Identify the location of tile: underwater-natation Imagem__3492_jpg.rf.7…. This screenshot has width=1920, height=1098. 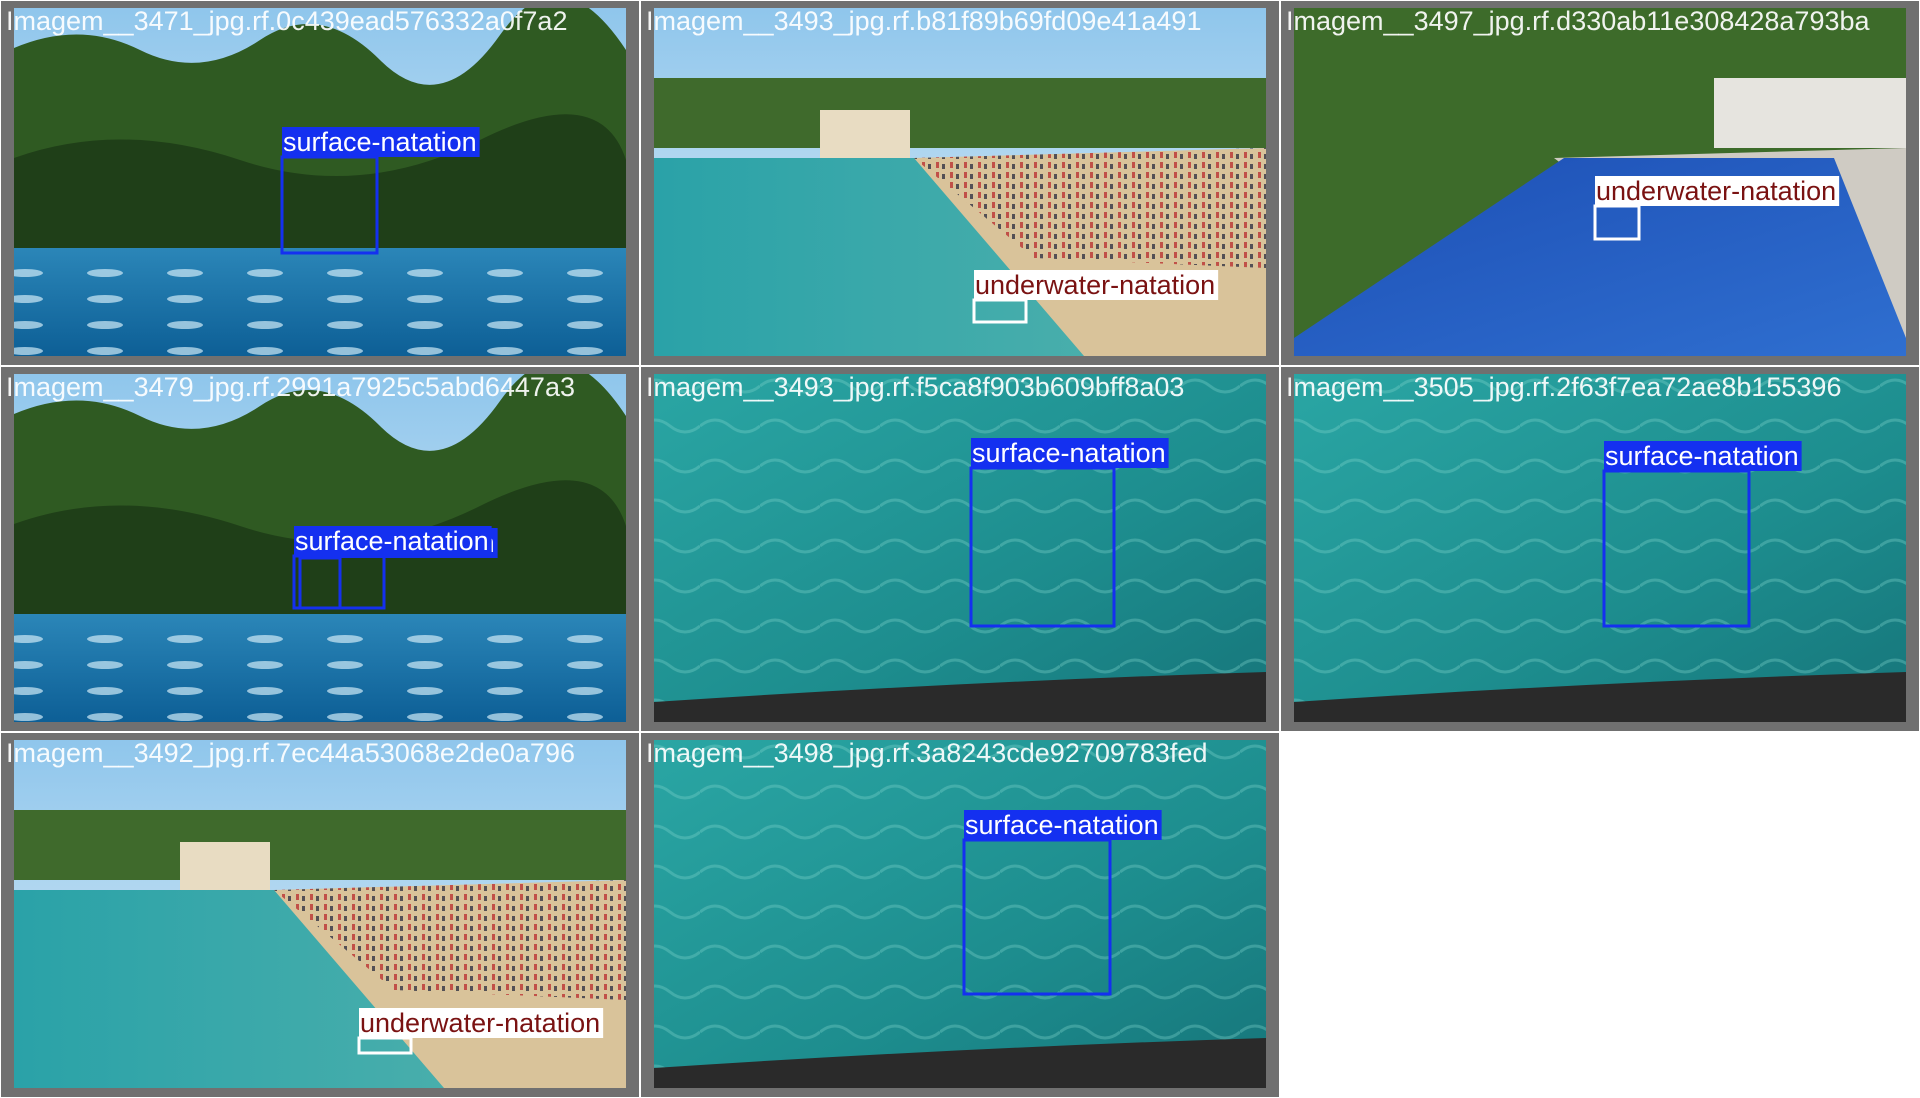
(320, 915).